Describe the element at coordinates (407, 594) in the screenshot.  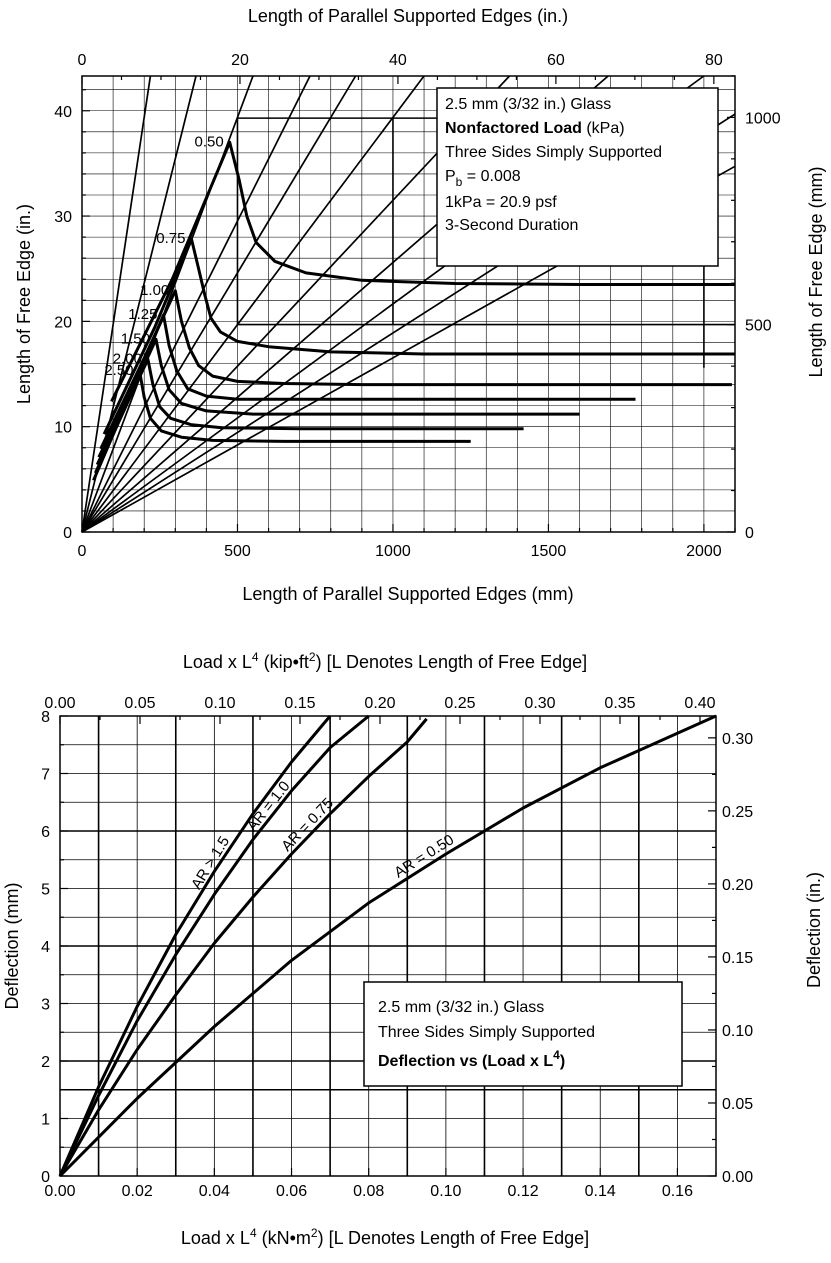
I see `load-chart-bottom-axis-title: Length of Parallel Supported Edges (mm)` at that location.